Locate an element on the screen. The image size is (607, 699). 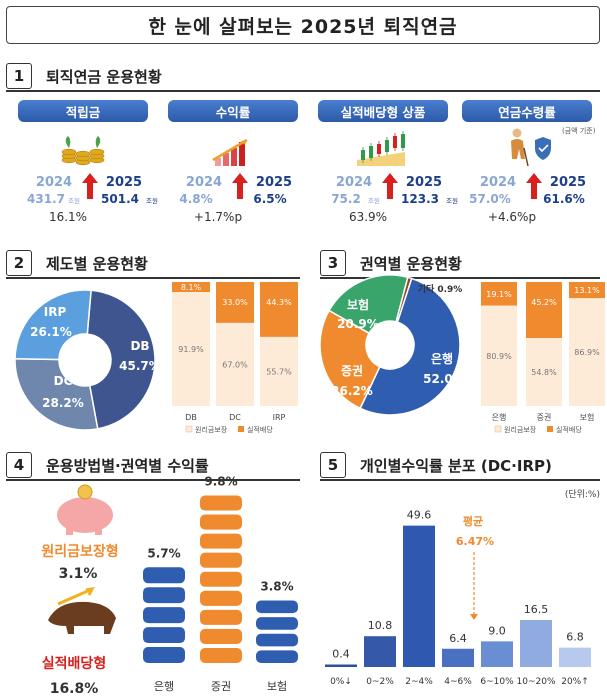
performance-value: 16.8% is located at coordinates (74, 689).